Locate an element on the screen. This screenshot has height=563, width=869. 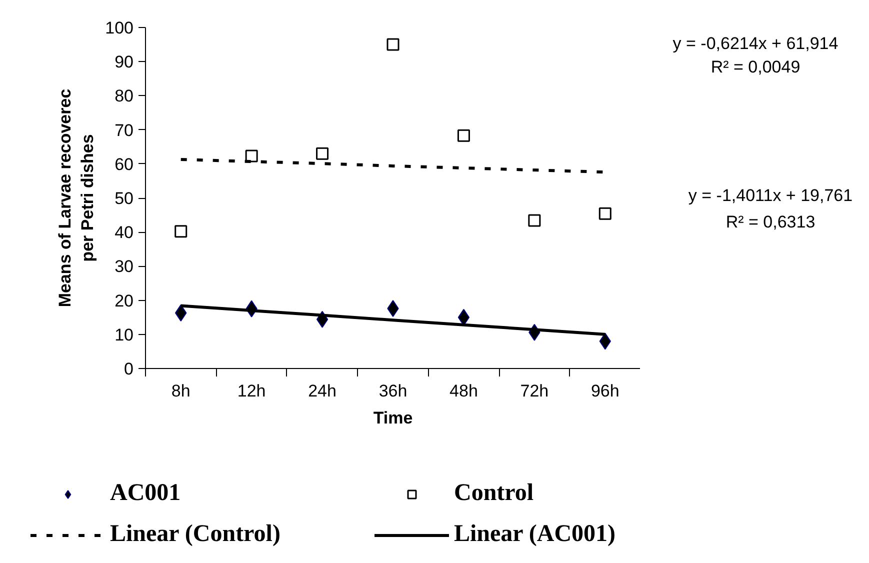
text: R² = 0,6313 is located at coordinates (771, 222).